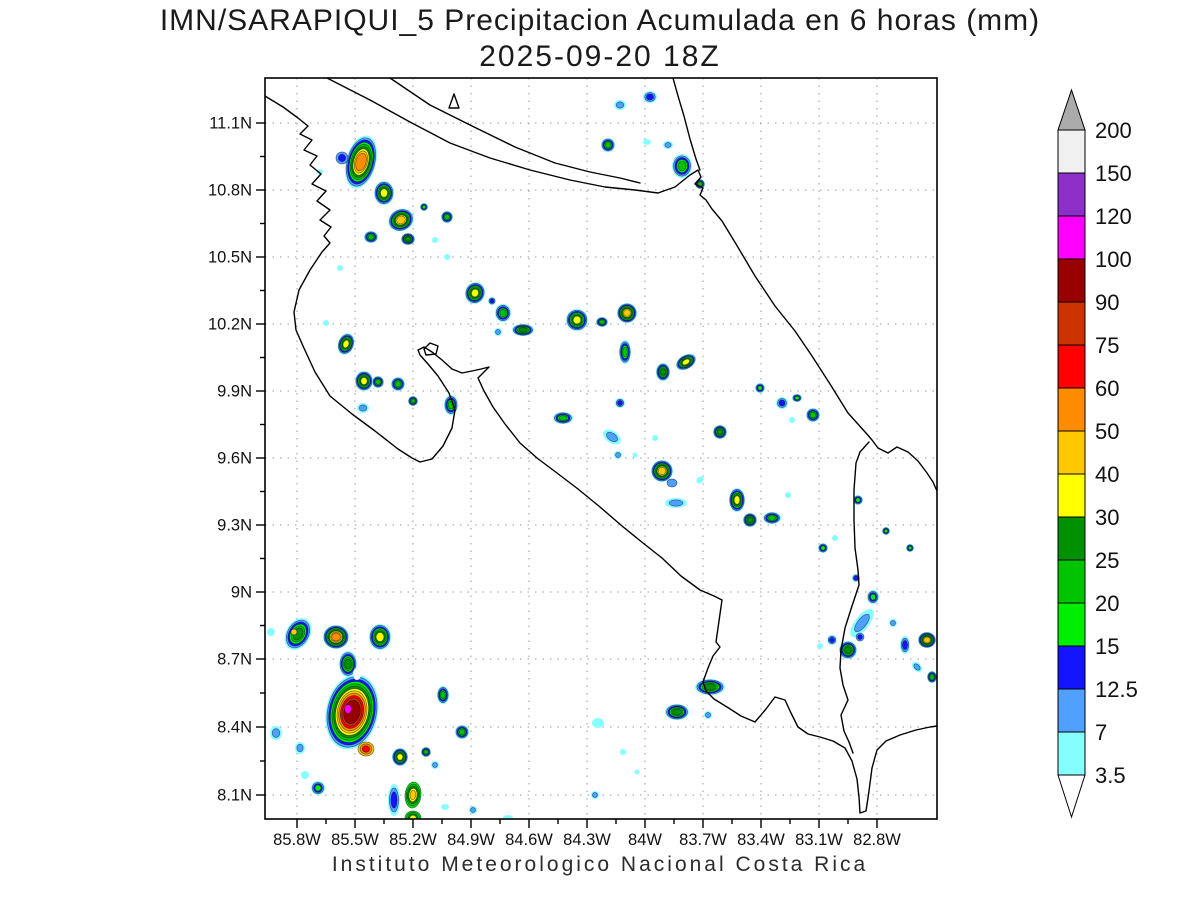 The width and height of the screenshot is (1200, 900). What do you see at coordinates (1107, 646) in the screenshot?
I see `colorbar-label: 15` at bounding box center [1107, 646].